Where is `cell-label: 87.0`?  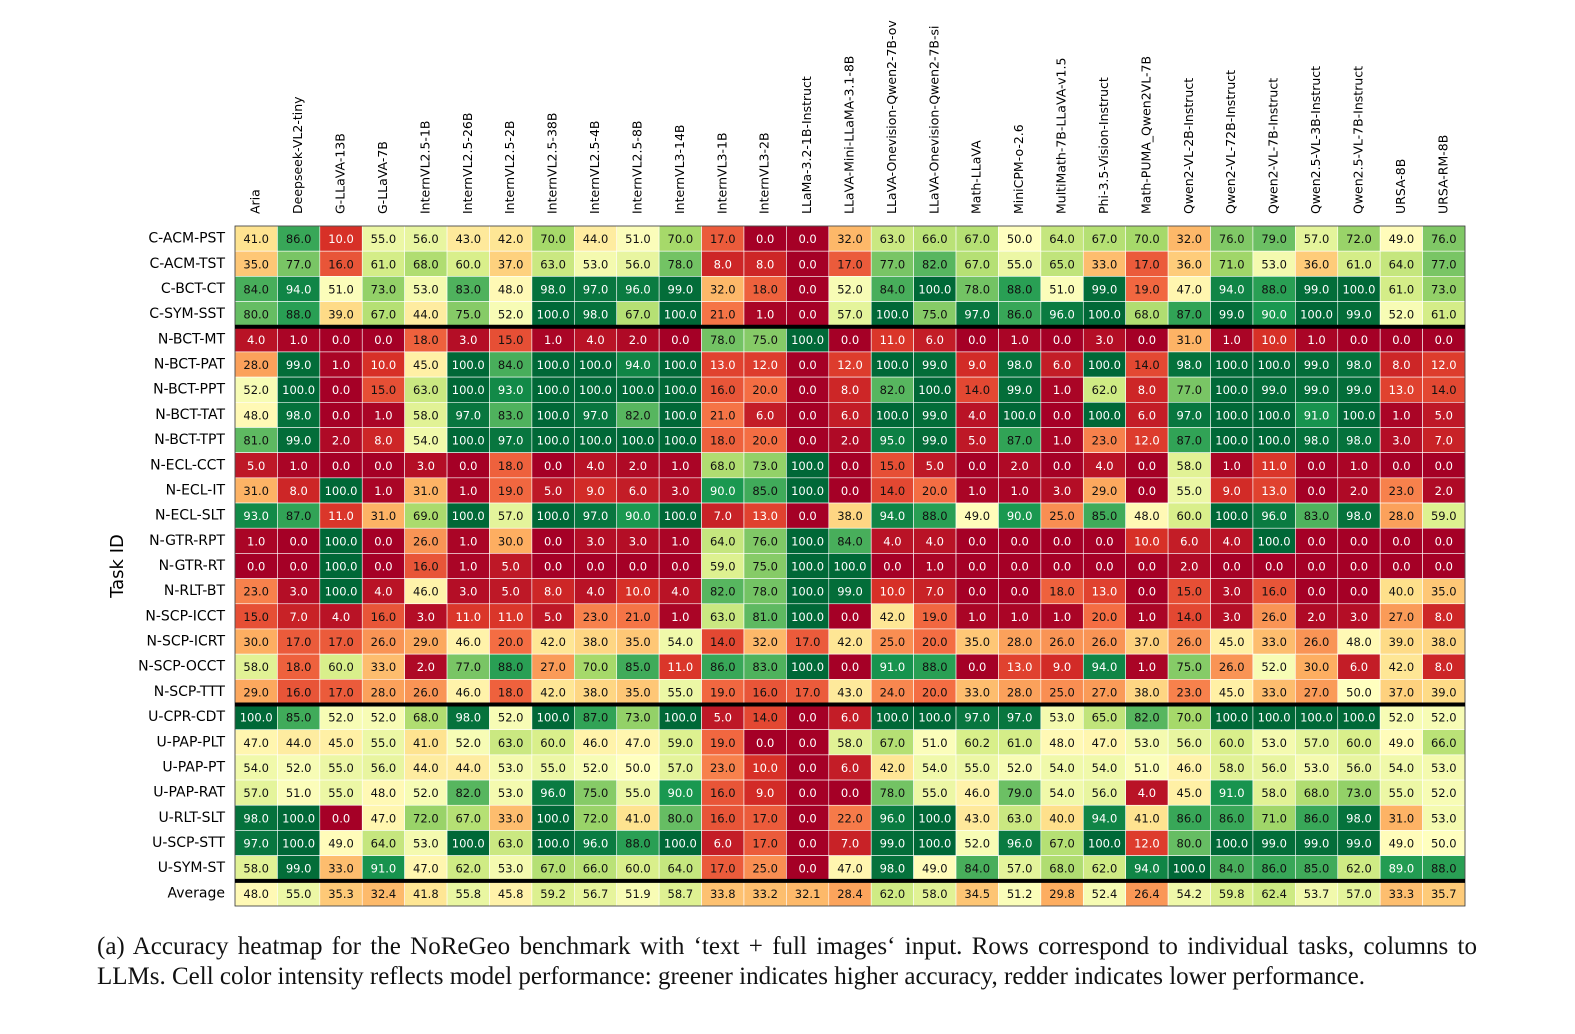 cell-label: 87.0 is located at coordinates (596, 718).